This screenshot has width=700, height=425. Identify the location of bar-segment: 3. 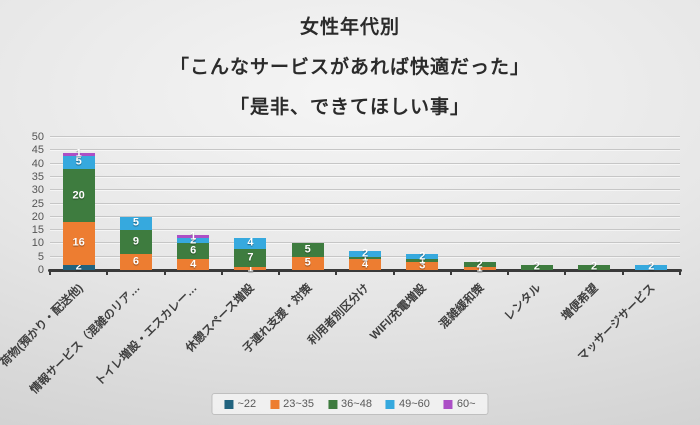
(422, 265).